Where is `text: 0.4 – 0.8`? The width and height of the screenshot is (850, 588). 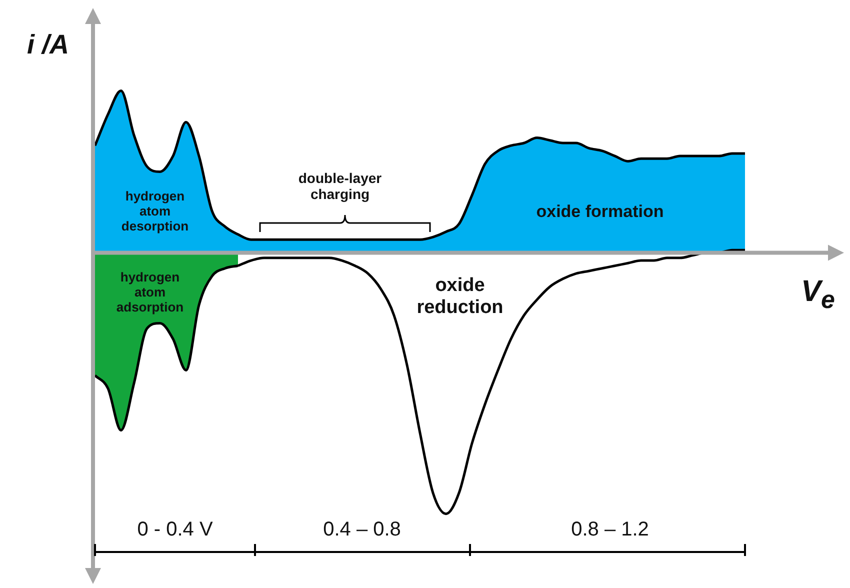 text: 0.4 – 0.8 is located at coordinates (362, 530).